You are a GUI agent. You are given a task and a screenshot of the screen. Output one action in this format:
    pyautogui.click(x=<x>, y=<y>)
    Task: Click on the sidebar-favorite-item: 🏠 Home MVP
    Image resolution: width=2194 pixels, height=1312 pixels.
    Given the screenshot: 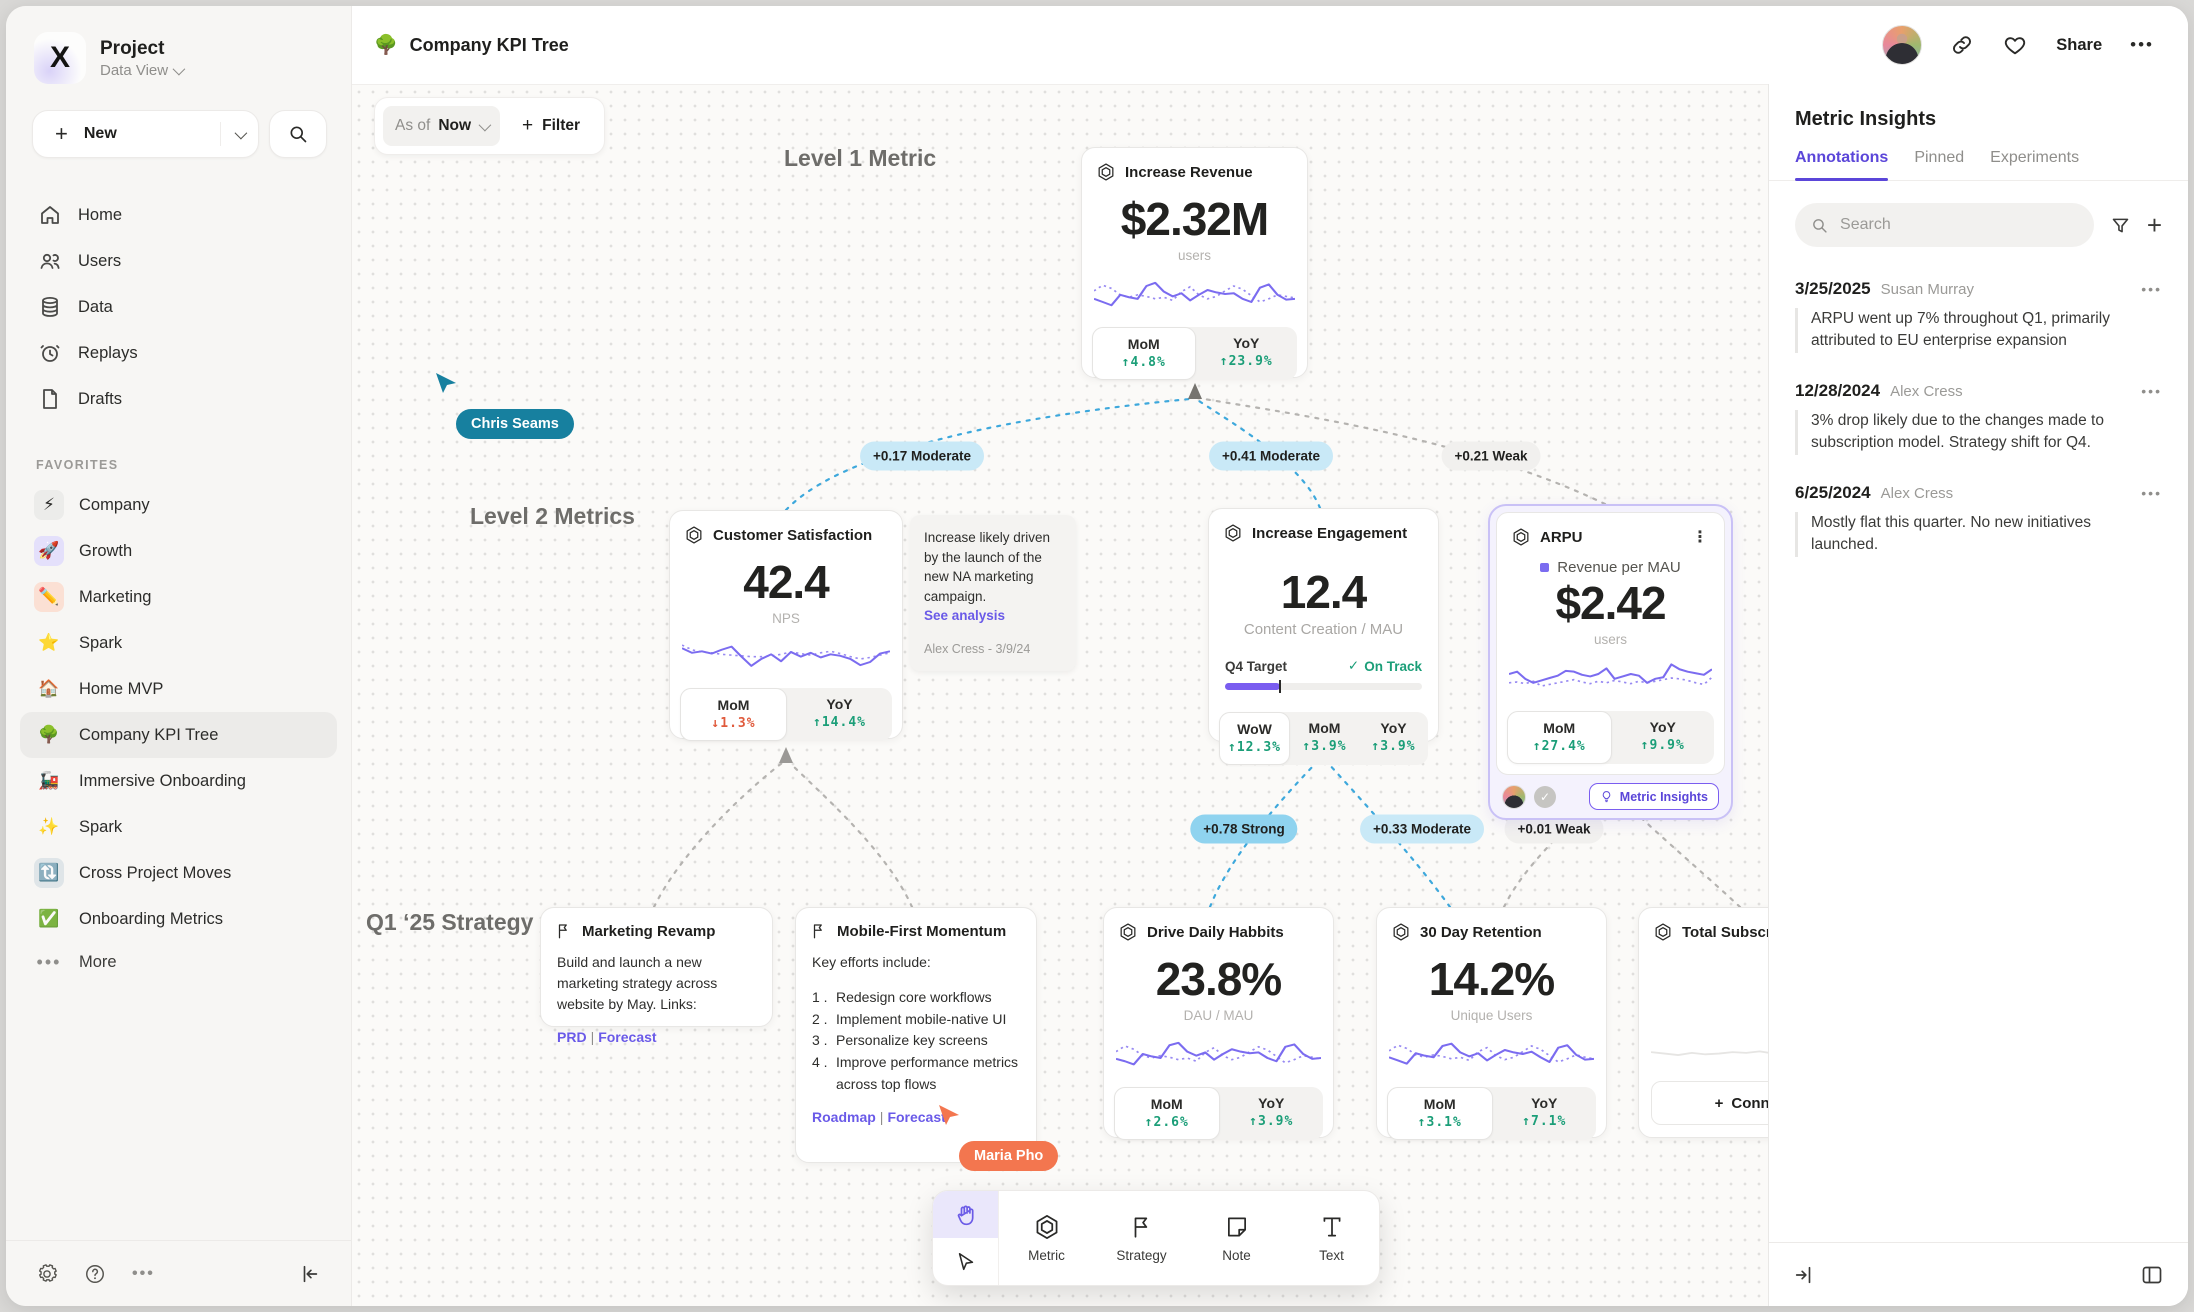 What is the action you would take?
    pyautogui.click(x=178, y=689)
    